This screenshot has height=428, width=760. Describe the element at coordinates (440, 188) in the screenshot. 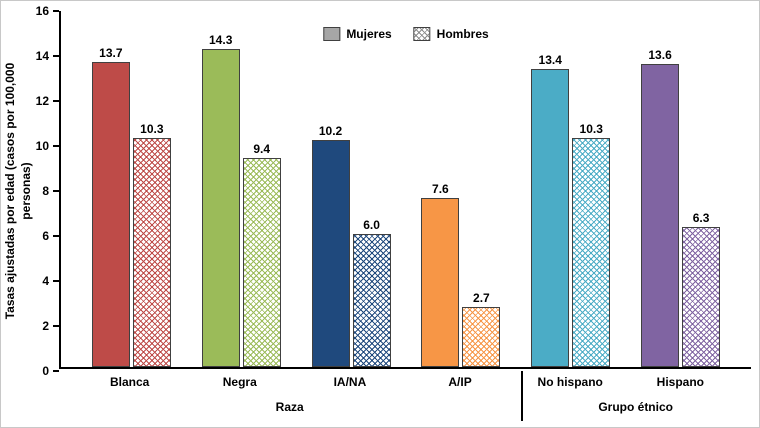

I see `bar-value-label: 7.6` at that location.